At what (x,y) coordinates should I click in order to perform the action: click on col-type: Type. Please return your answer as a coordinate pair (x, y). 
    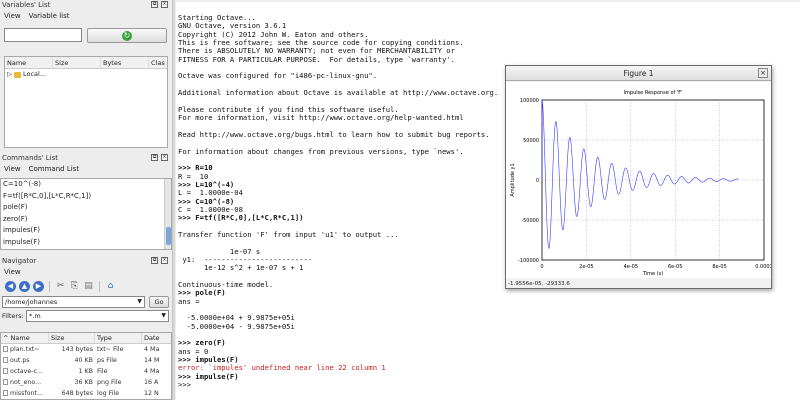
    Looking at the image, I should click on (118, 338).